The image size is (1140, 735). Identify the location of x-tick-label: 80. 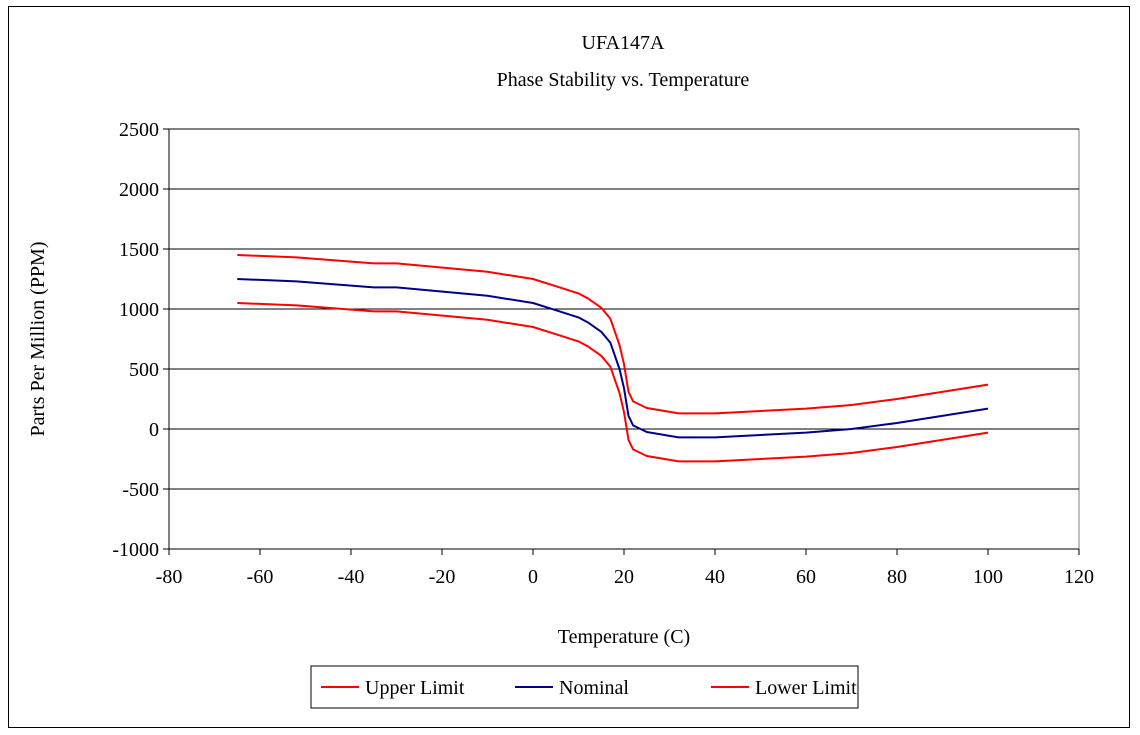
(897, 577).